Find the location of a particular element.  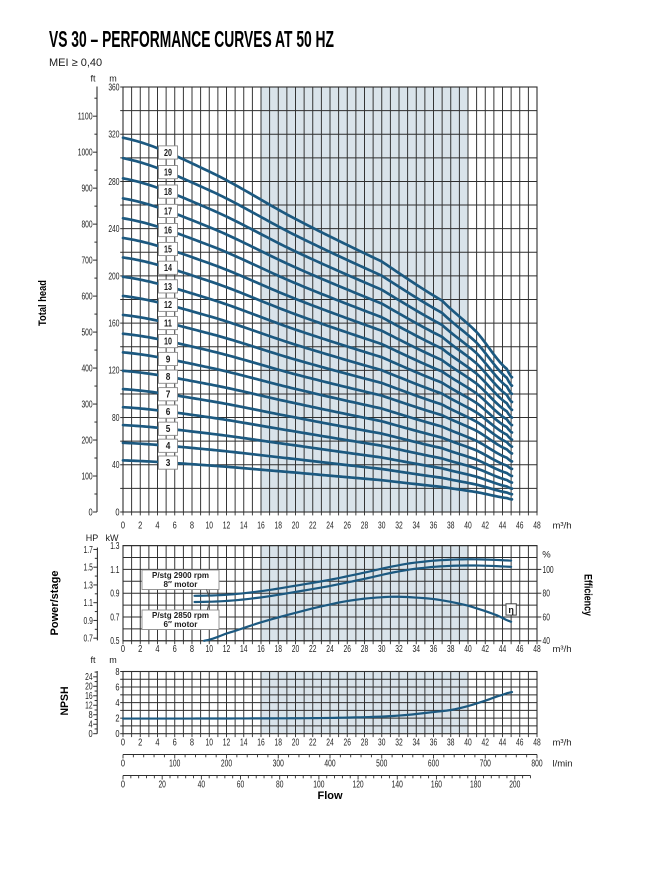

svg-text: 1.1 is located at coordinates (89, 603).